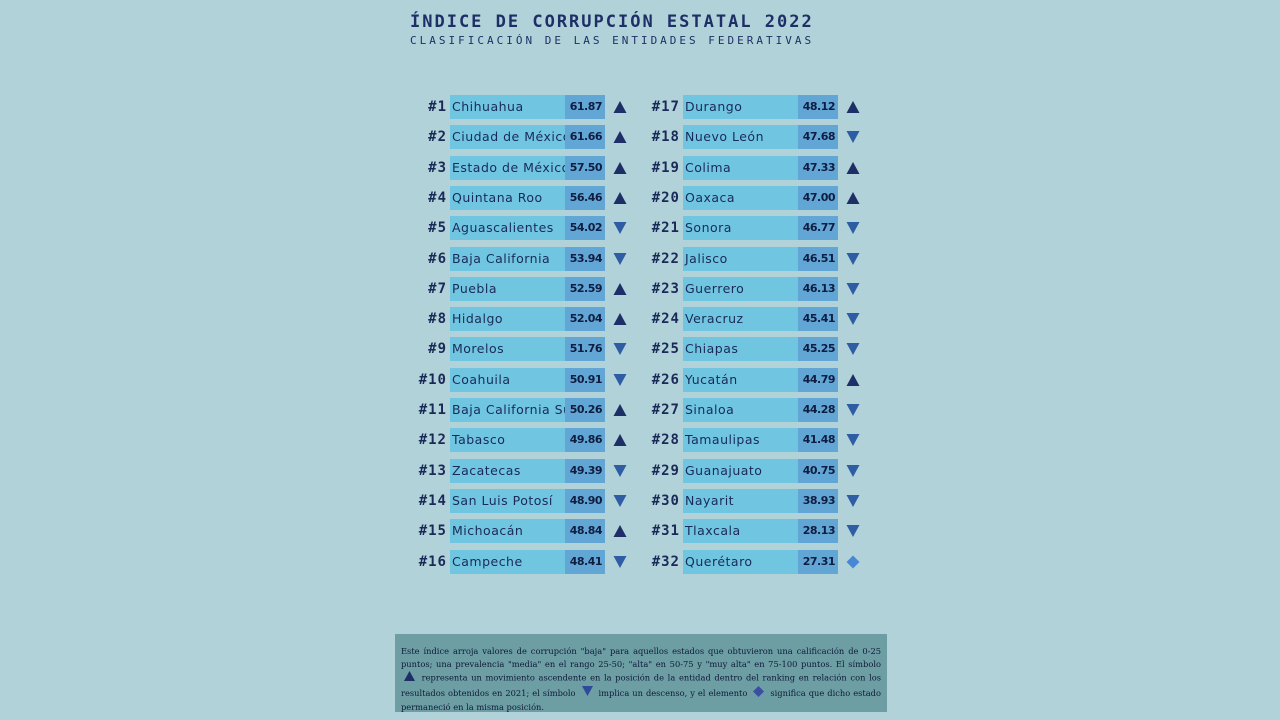 The width and height of the screenshot is (1280, 720). I want to click on state-name: Quintana Roo, so click(497, 197).